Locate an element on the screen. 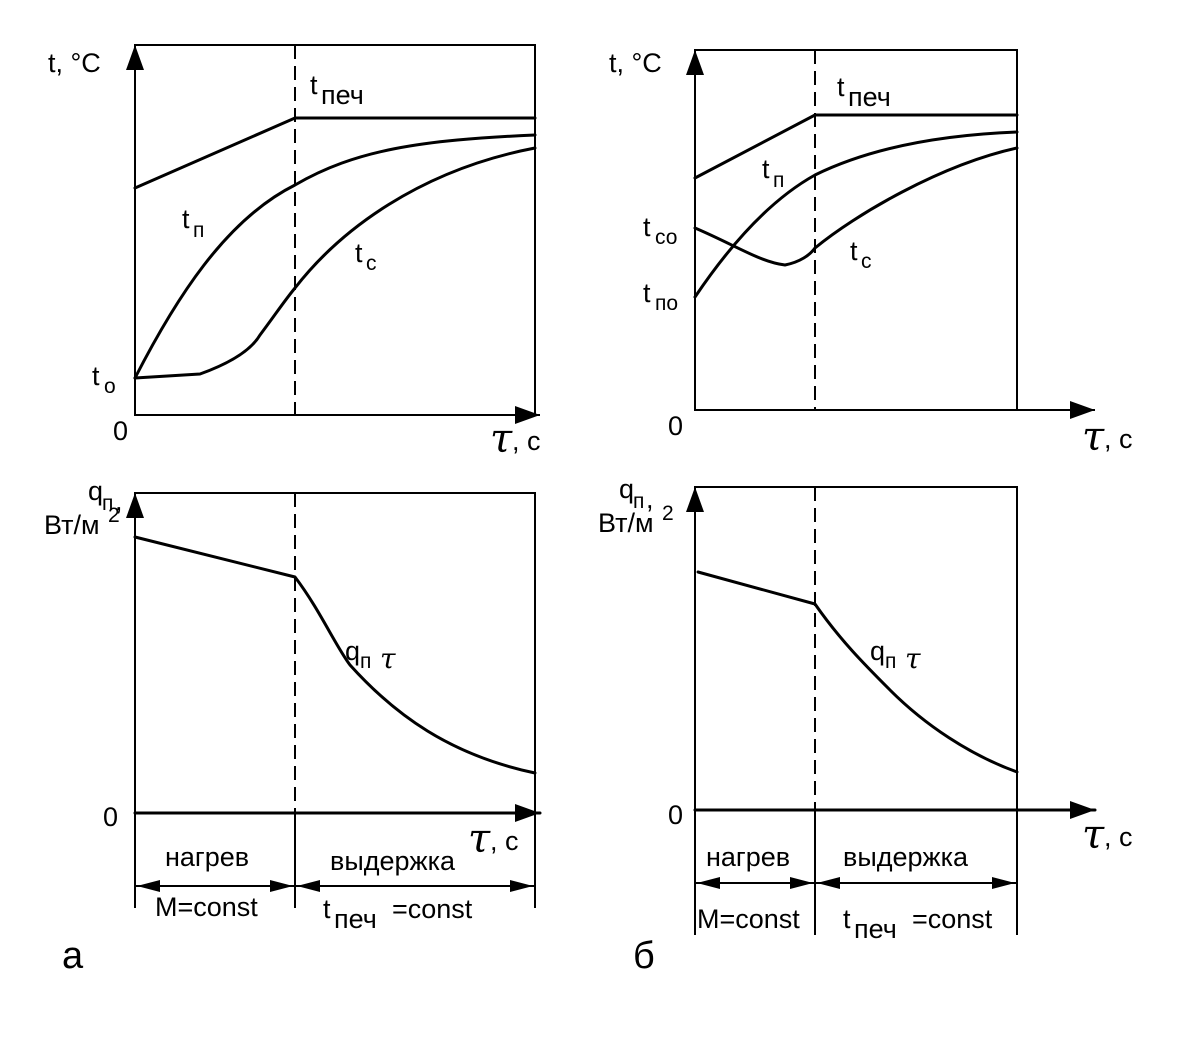 Image resolution: width=1181 pixels, height=1037 pixels. center-temperature-label: t с is located at coordinates (366, 256).